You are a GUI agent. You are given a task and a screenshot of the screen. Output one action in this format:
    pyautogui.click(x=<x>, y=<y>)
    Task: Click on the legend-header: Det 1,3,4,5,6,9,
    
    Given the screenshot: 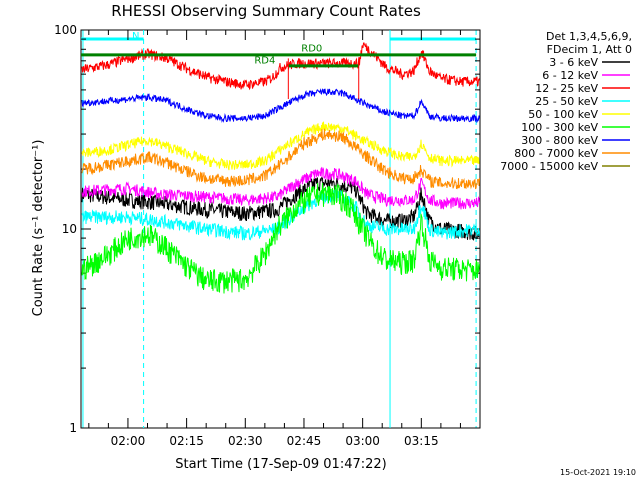 What is the action you would take?
    pyautogui.click(x=589, y=36)
    